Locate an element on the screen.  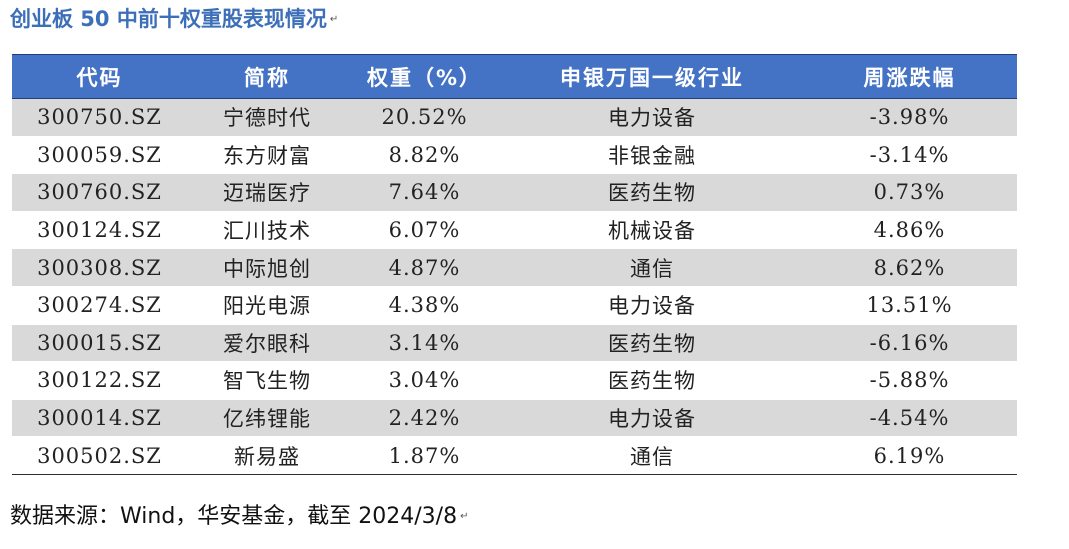
cell-change: -3.98% is located at coordinates (909, 117).